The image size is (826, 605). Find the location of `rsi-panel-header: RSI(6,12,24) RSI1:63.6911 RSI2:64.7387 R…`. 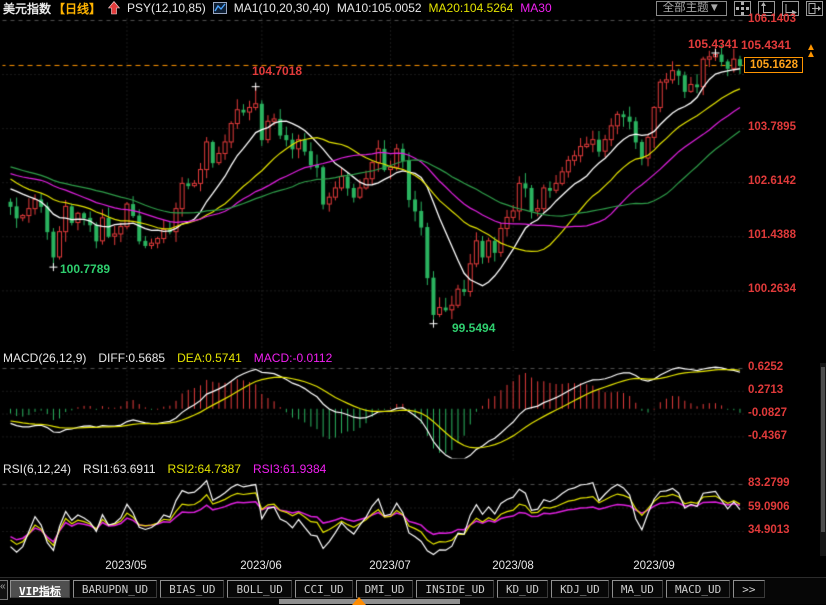

rsi-panel-header: RSI(6,12,24) RSI1:63.6911 RSI2:64.7387 R… is located at coordinates (371, 469).